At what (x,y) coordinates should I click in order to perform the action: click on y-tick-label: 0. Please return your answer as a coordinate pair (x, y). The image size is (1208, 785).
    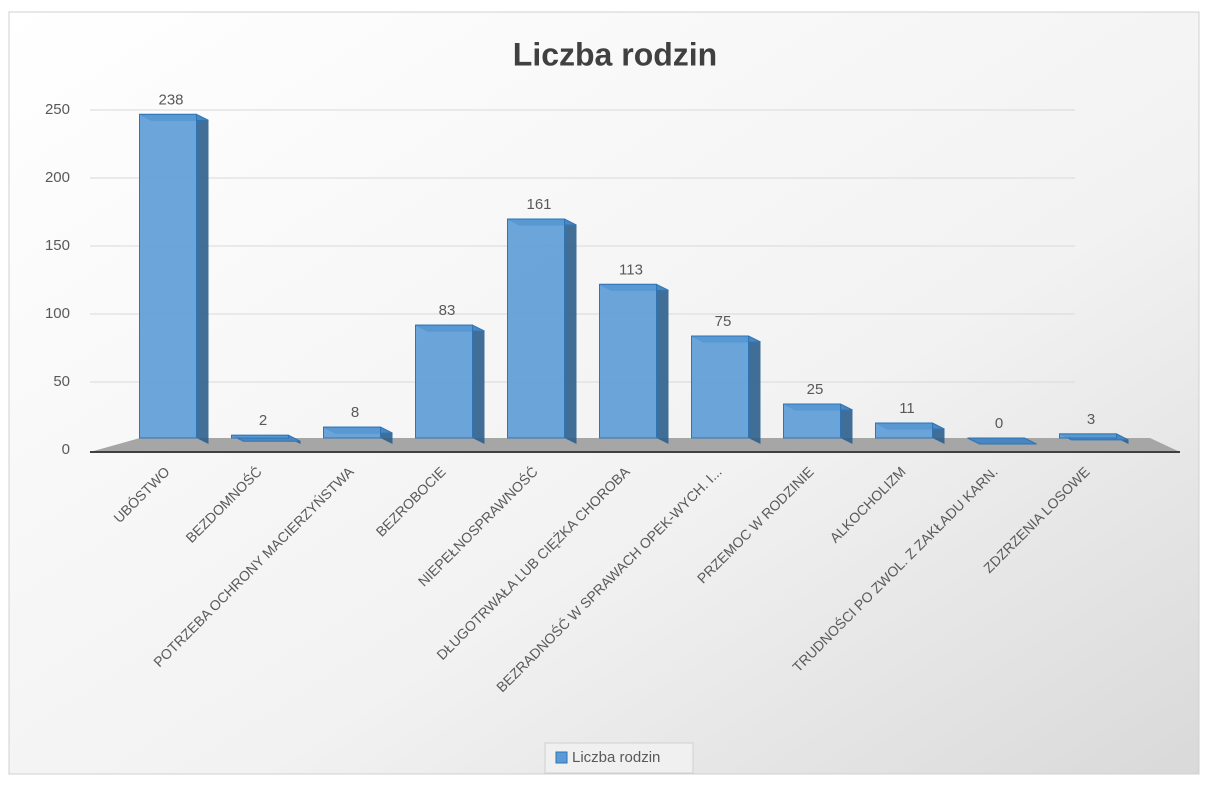
    Looking at the image, I should click on (66, 449).